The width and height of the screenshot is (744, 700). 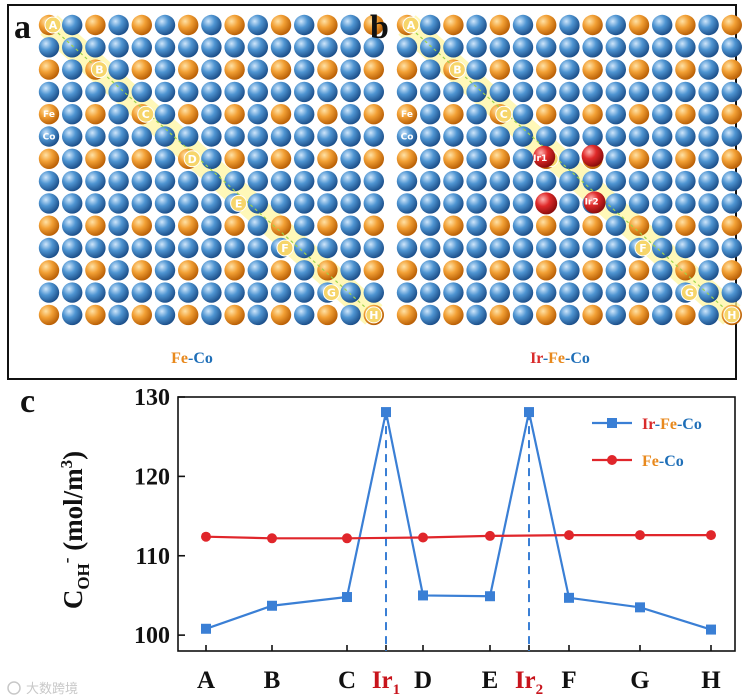 What do you see at coordinates (663, 461) in the screenshot?
I see `legend-label: Fe-Co` at bounding box center [663, 461].